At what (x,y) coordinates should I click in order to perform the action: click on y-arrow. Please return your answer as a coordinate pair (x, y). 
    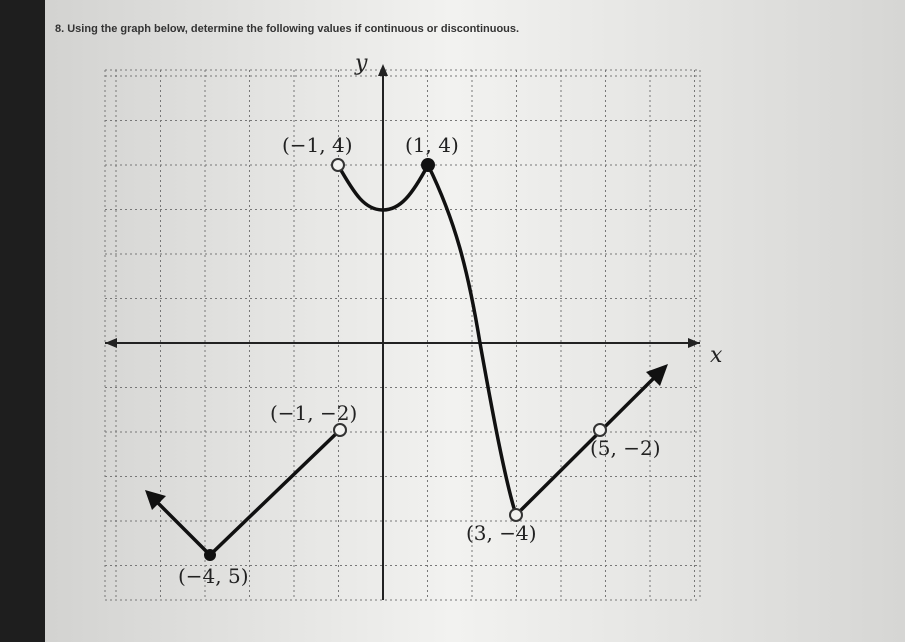
    Looking at the image, I should click on (383, 70).